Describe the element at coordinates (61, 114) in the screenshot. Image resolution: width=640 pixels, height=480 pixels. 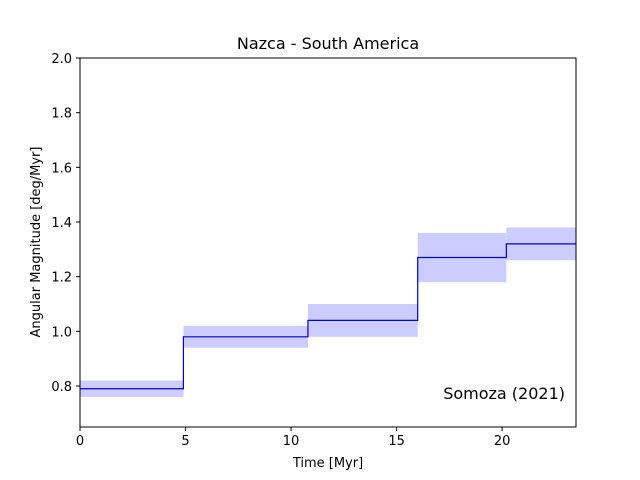
I see `y-tick-label: 1.8` at that location.